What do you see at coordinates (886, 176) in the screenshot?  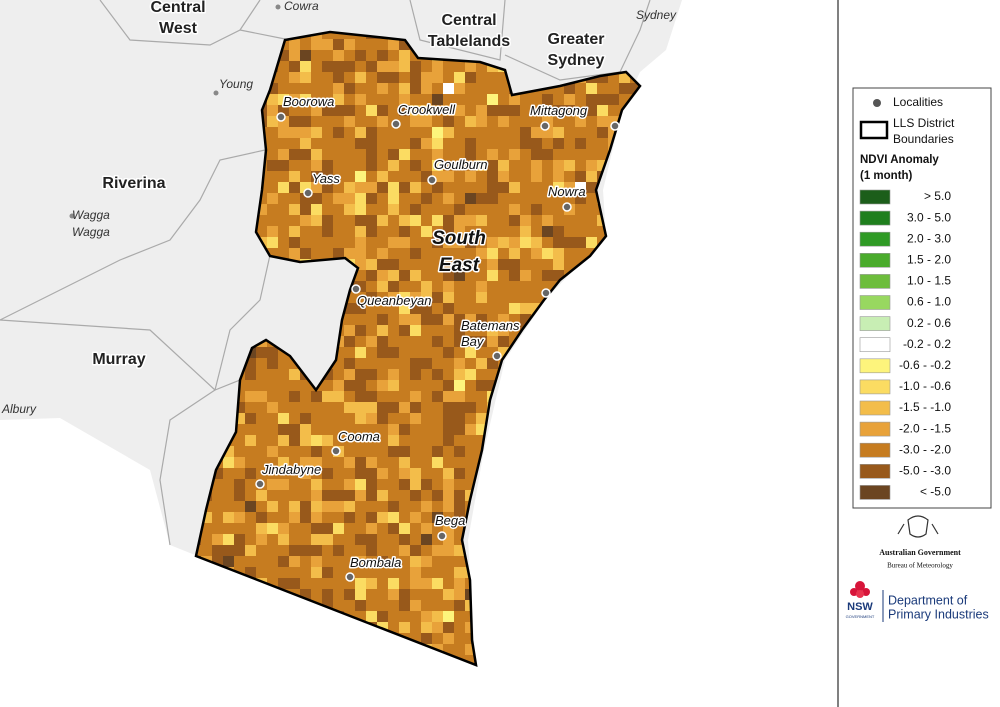 I see `legend-title: (1 month)` at bounding box center [886, 176].